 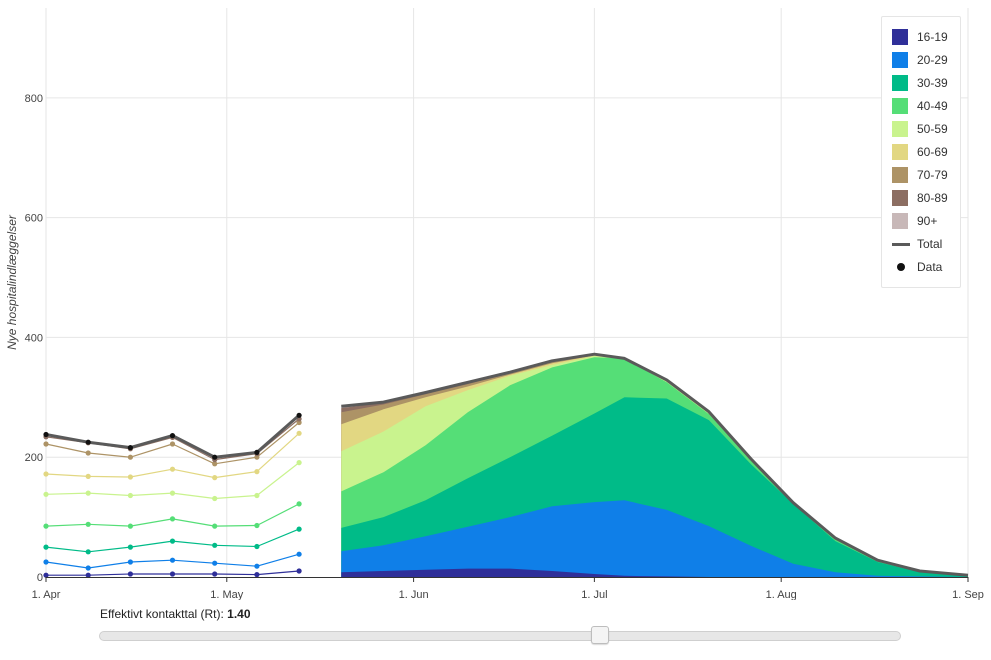 I want to click on legend-item-16-19: 16-19, so click(x=920, y=37).